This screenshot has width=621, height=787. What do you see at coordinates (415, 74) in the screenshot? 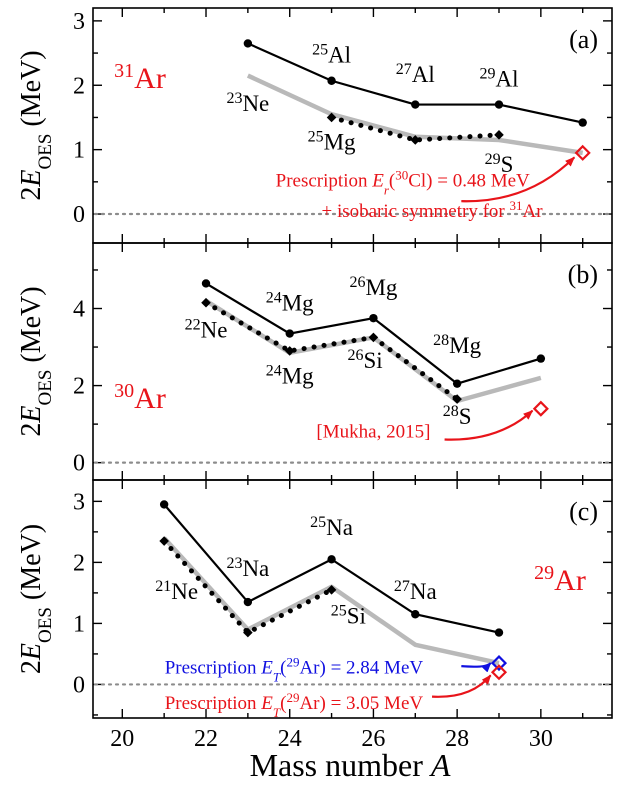
I see `isotope-label: 27Al` at bounding box center [415, 74].